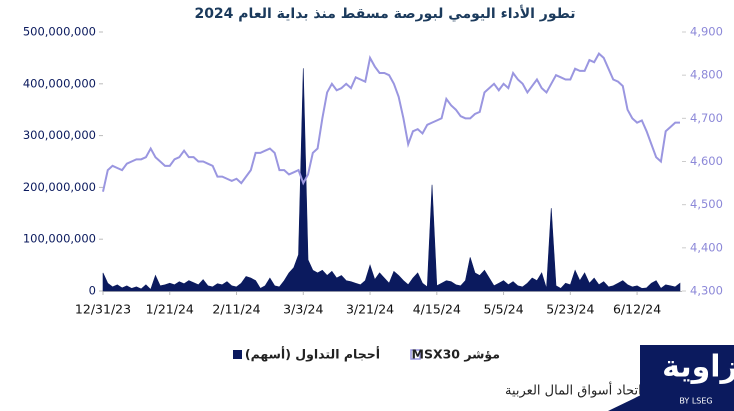  What do you see at coordinates (706, 118) in the screenshot?
I see `y2-tick-label: 4,700` at bounding box center [706, 118].